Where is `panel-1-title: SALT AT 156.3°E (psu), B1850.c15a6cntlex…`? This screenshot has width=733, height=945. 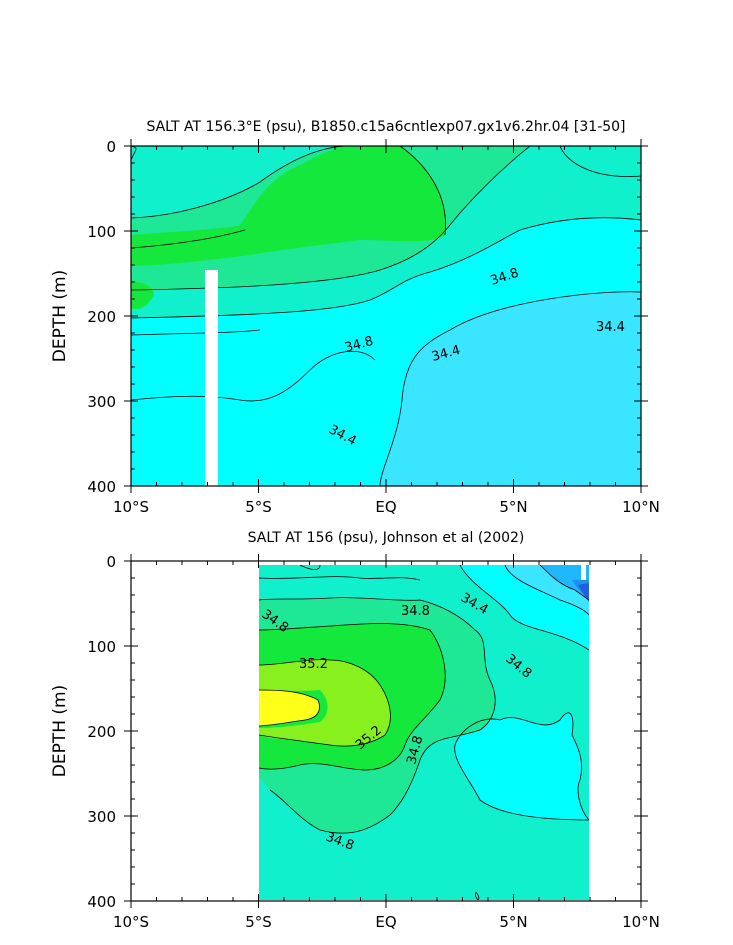 panel-1-title: SALT AT 156.3°E (psu), B1850.c15a6cntlex… is located at coordinates (385, 127).